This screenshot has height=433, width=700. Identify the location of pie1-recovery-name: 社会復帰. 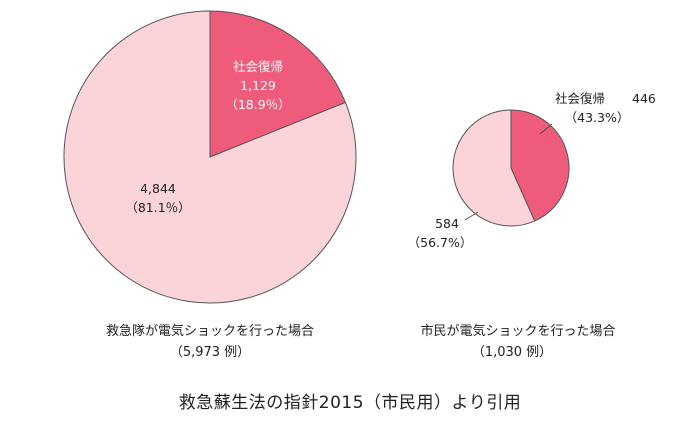
(258, 66).